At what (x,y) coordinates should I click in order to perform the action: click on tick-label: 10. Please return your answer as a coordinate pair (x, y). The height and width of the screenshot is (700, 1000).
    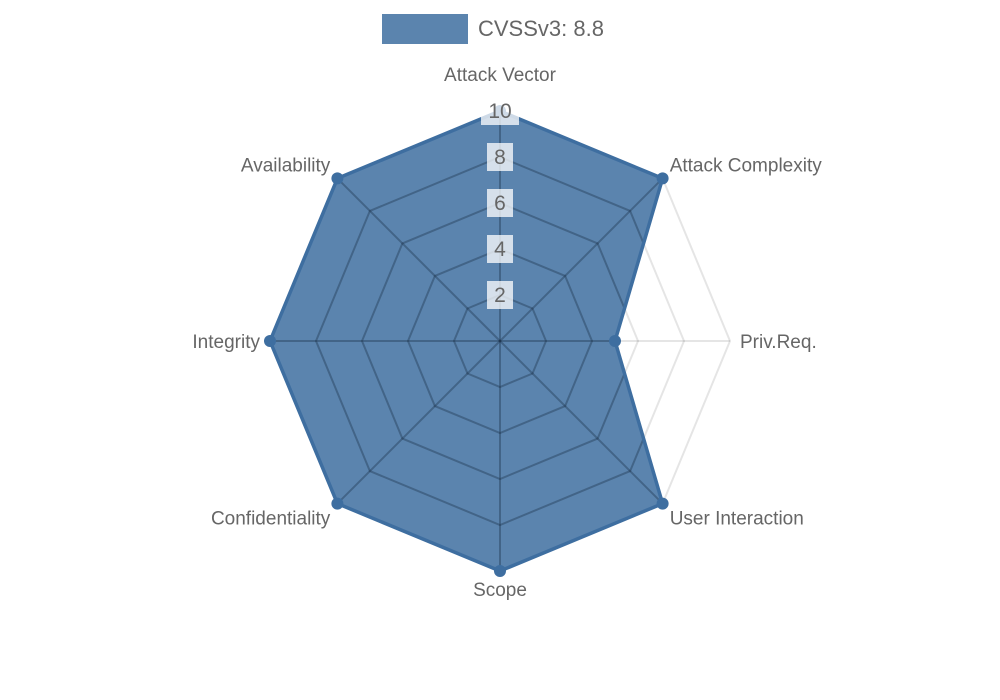
    Looking at the image, I should click on (499, 111).